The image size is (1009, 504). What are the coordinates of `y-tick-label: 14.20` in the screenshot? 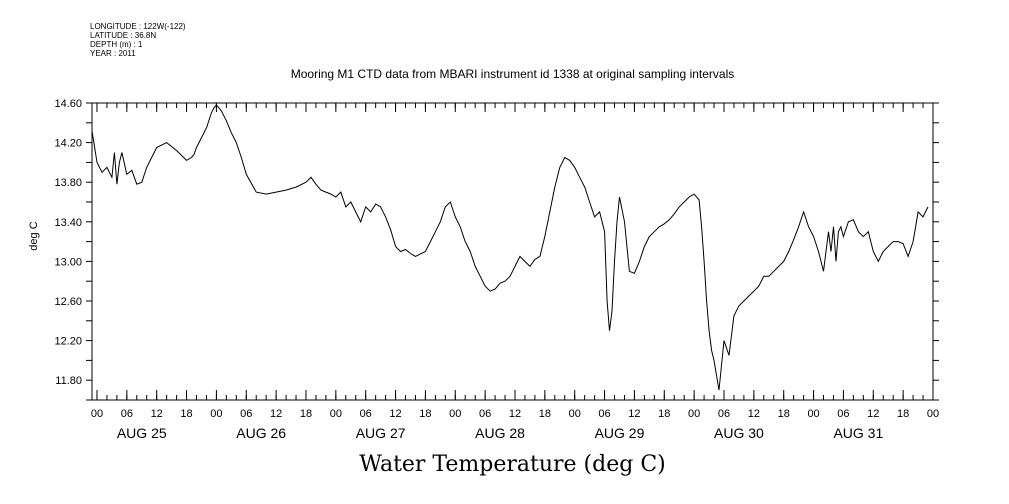 It's located at (68, 144).